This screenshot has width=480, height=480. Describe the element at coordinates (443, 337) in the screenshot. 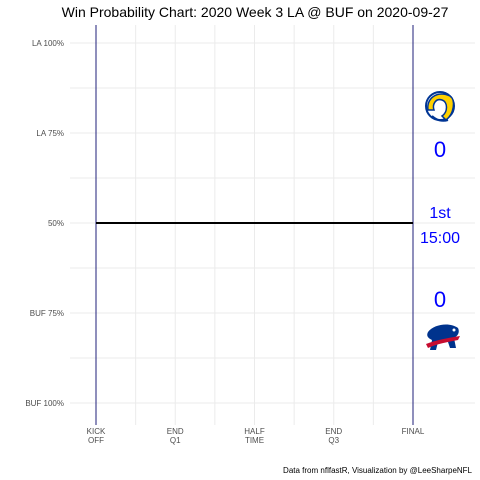

I see `bills-buffalo-logo` at that location.